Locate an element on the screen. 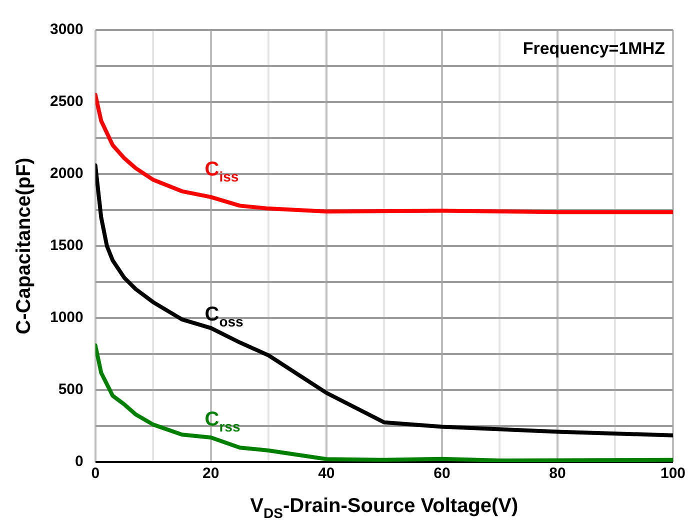 Image resolution: width=699 pixels, height=528 pixels. y-tick-label: 3000 is located at coordinates (67, 29).